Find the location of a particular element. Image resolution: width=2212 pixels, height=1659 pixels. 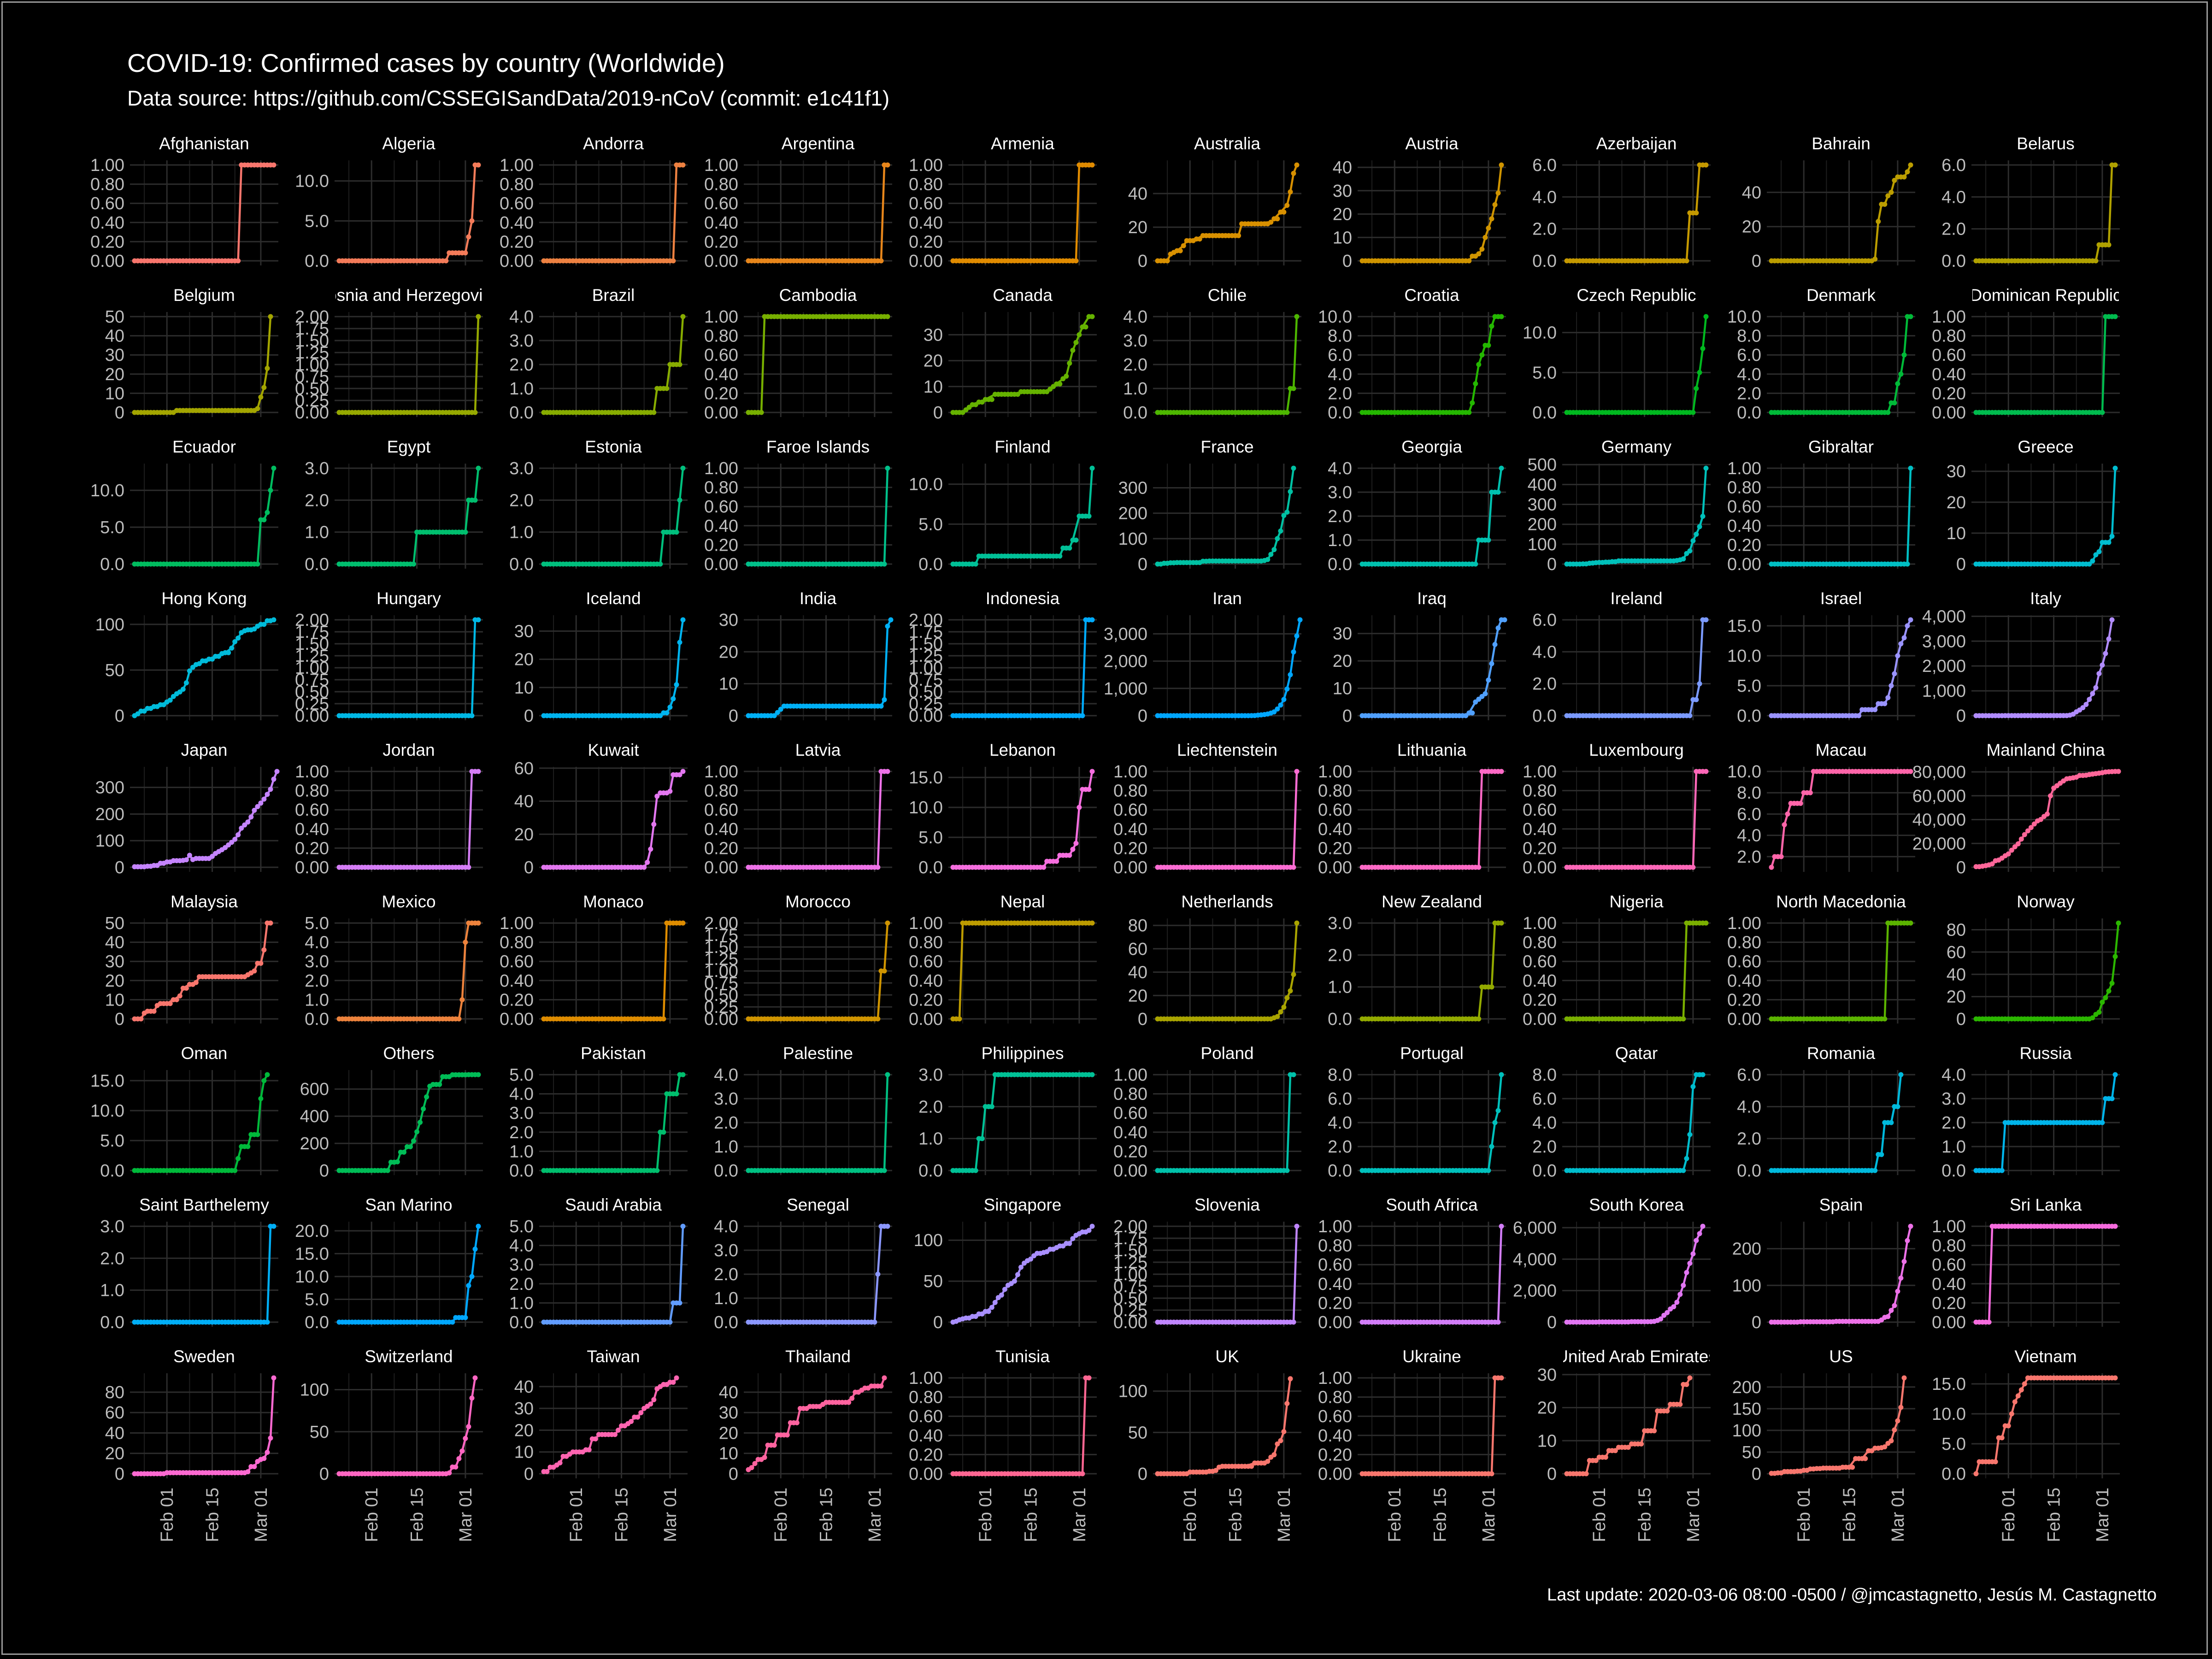

y-tick-label: 0.20 is located at coordinates (312, 848).